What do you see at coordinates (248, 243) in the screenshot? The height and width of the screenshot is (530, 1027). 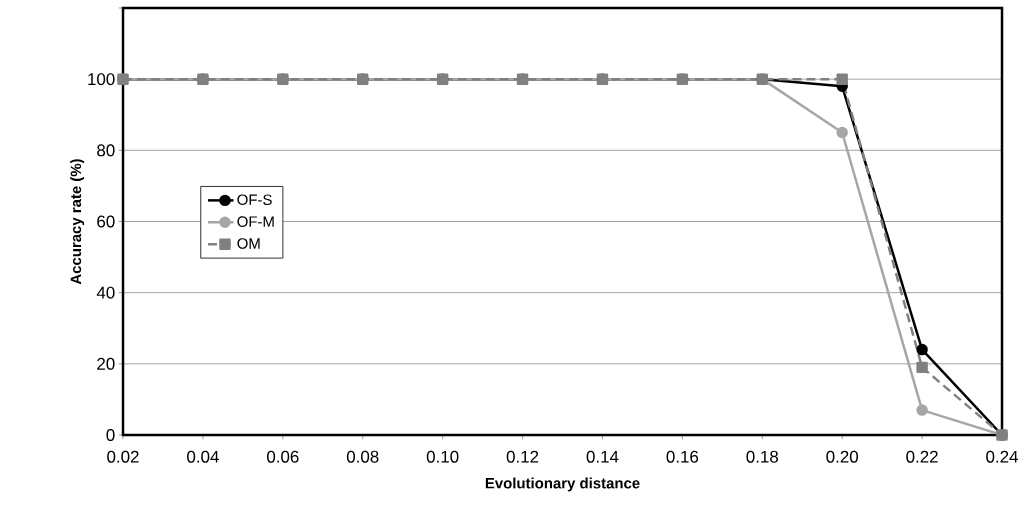 I see `legend-label: OM` at bounding box center [248, 243].